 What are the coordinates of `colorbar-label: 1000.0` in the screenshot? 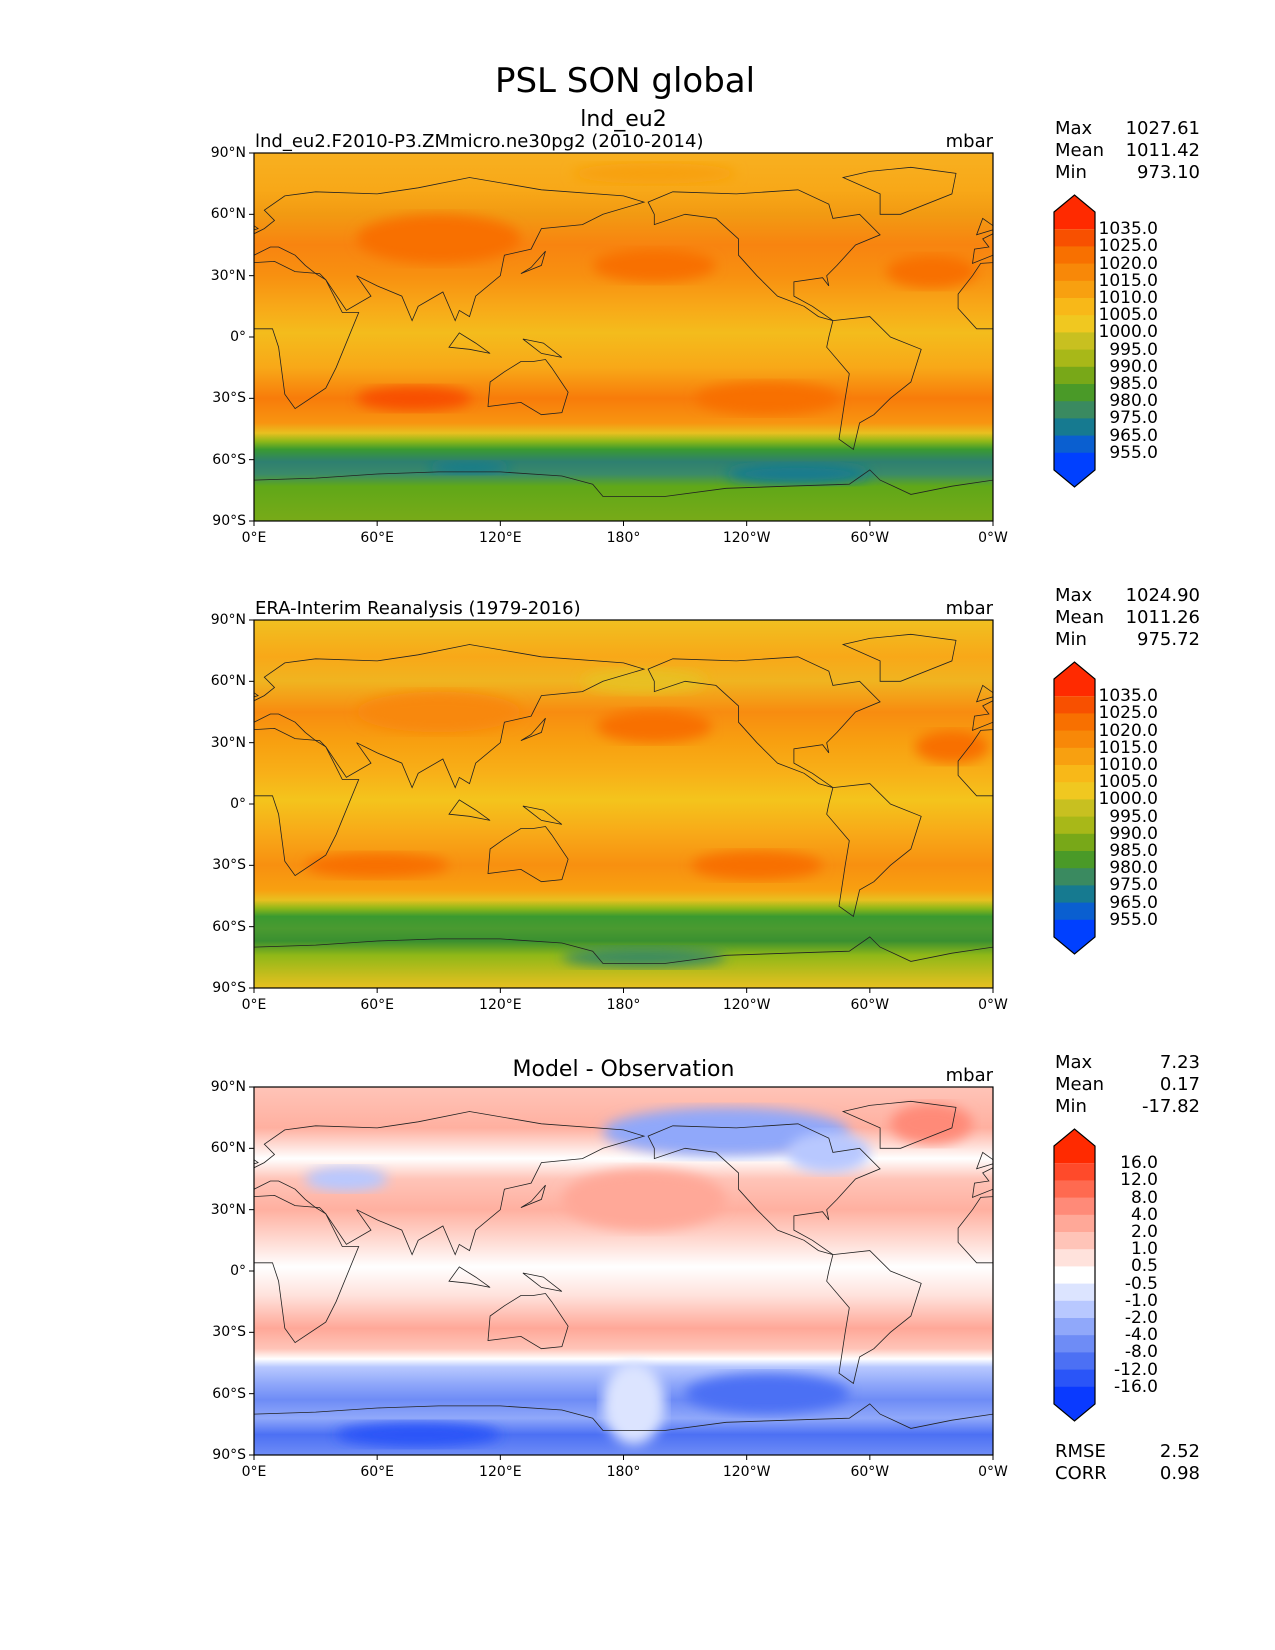 It's located at (1128, 799).